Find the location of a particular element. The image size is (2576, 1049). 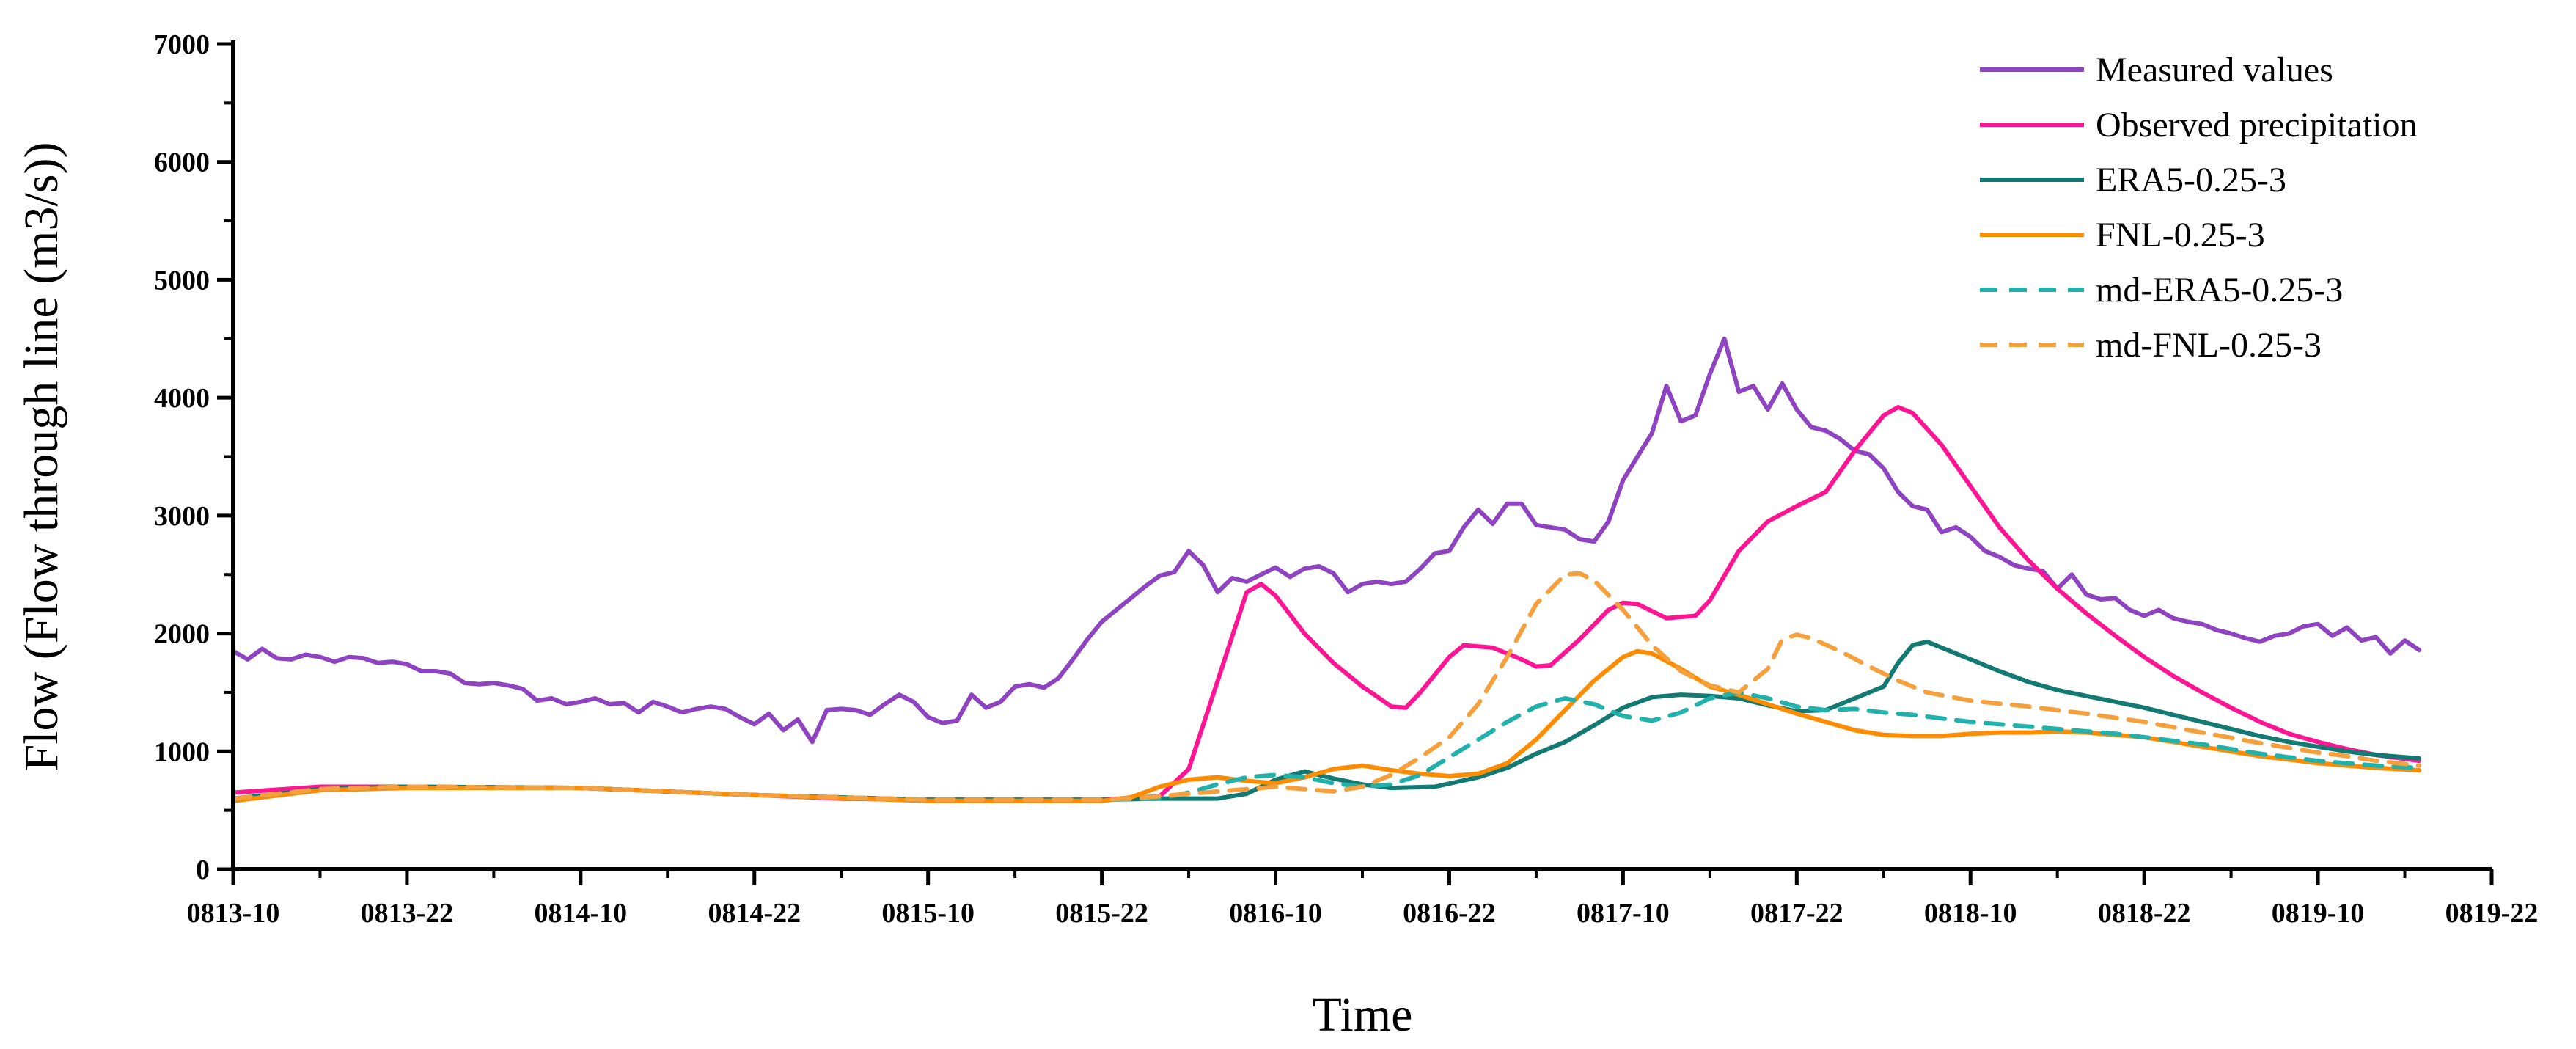

legend-label-5: md-ERA5-0.25-3 is located at coordinates (2220, 290).